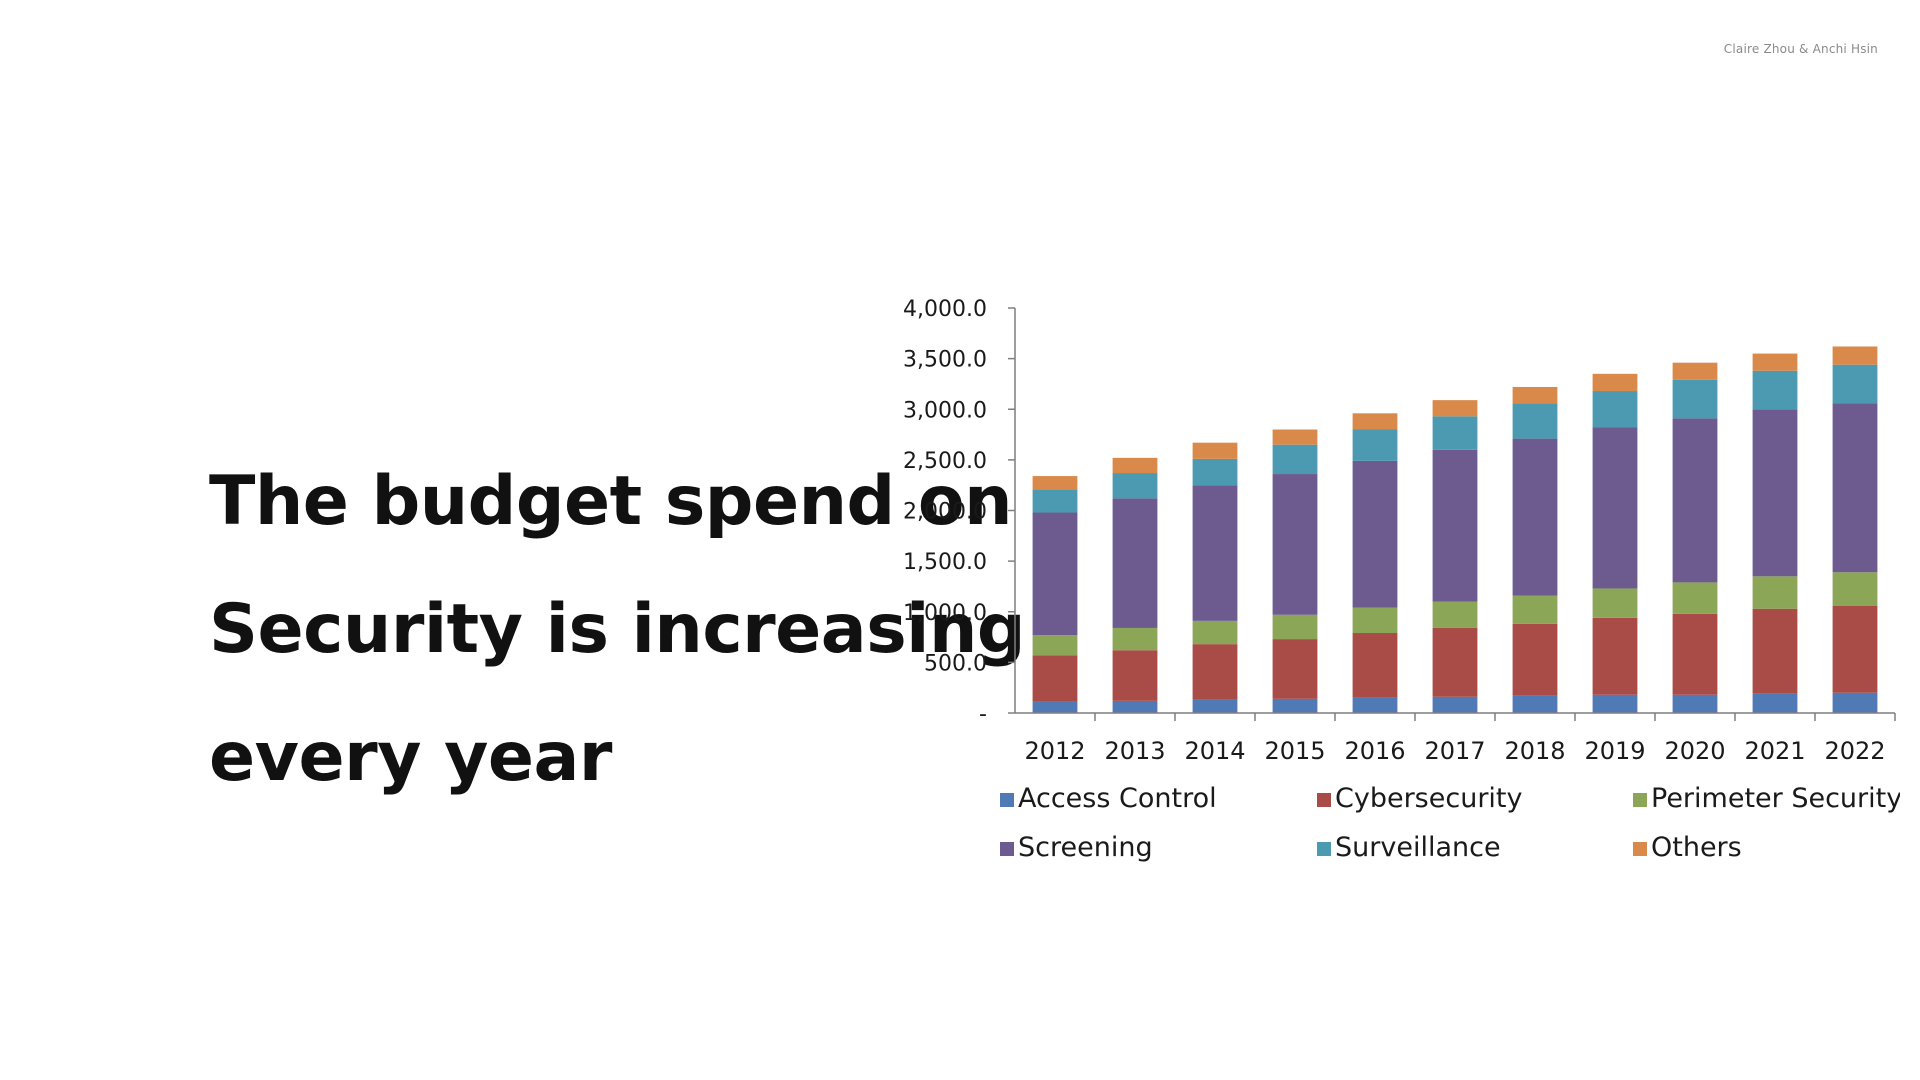 The height and width of the screenshot is (1080, 1920). Describe the element at coordinates (1374, 751) in the screenshot. I see `x-tick-label: 2016` at that location.